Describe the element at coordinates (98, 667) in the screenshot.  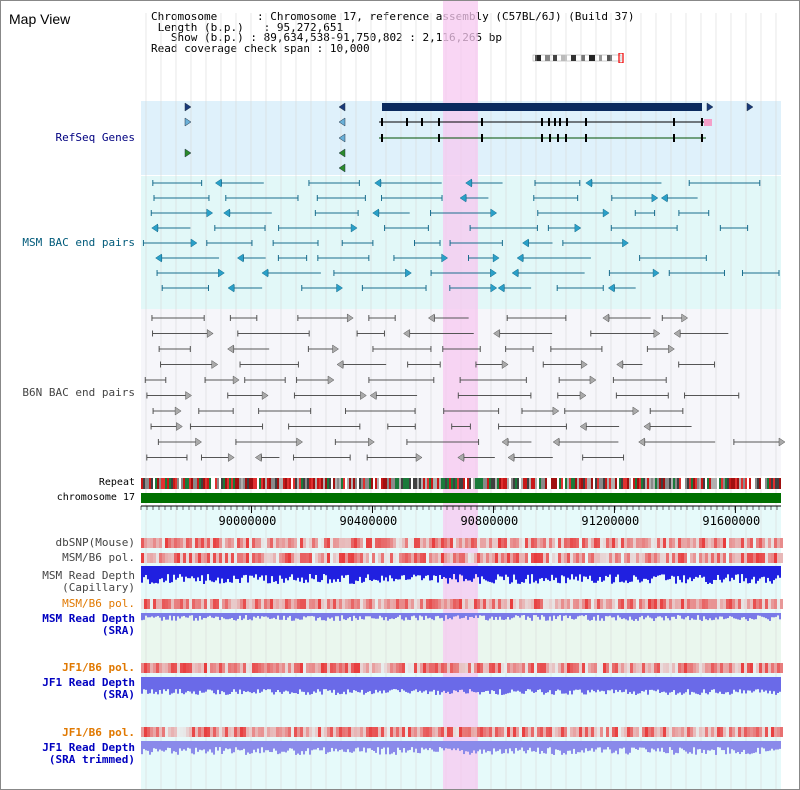
I see `jf1-b6-pol-label: JF1/B6 pol.` at that location.